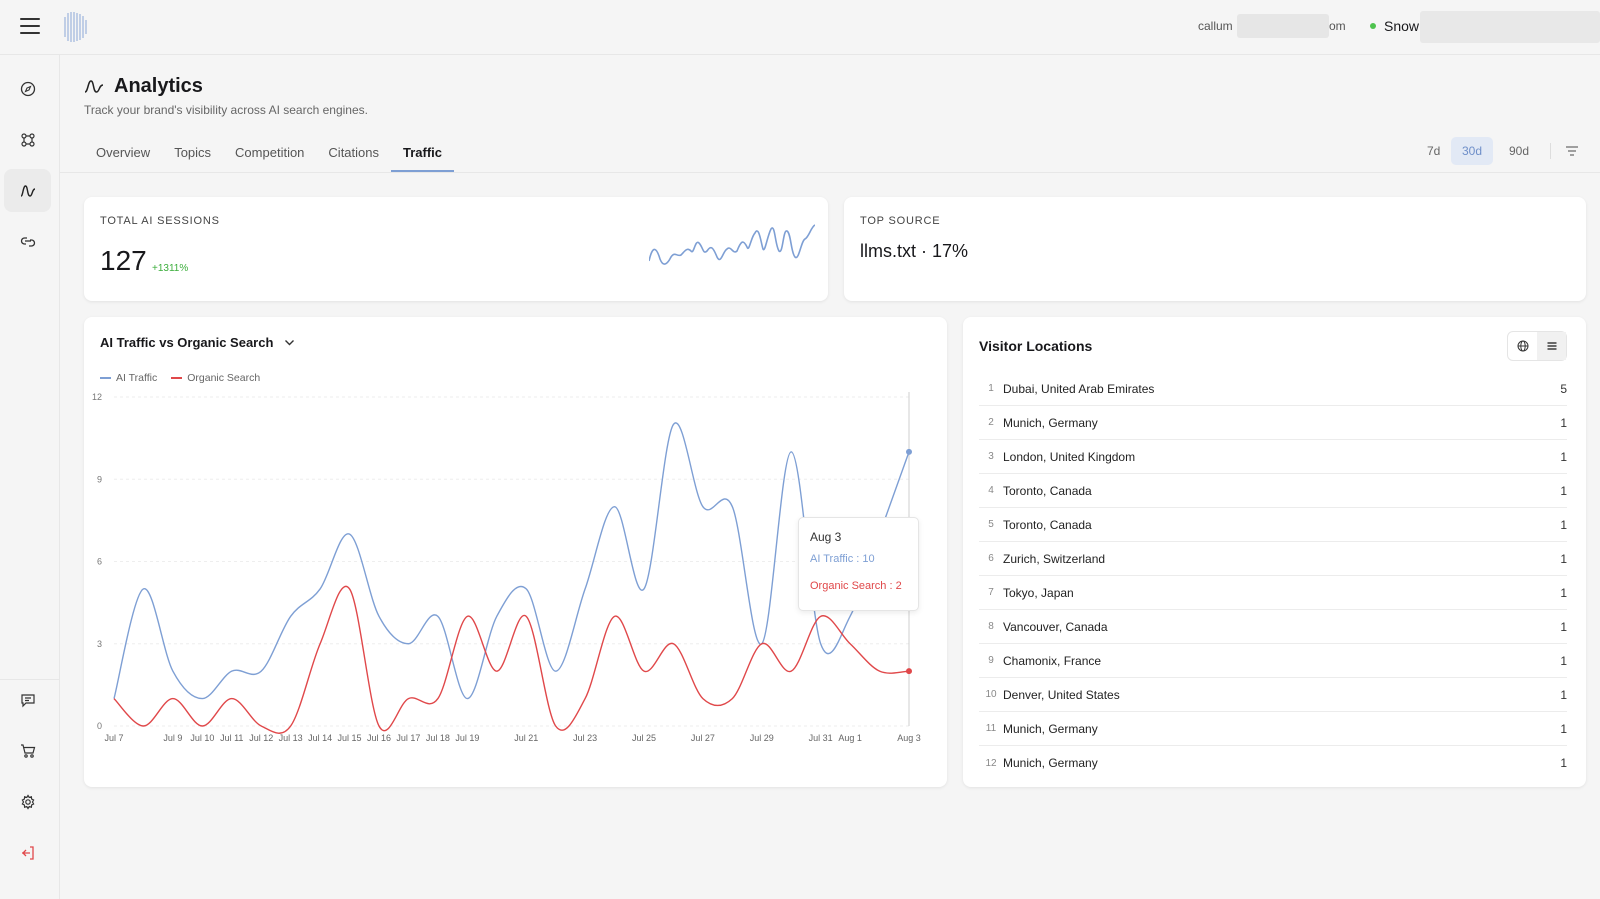  What do you see at coordinates (1273, 559) in the screenshot?
I see `location-row: 6 Zurich, Switzerland 1` at bounding box center [1273, 559].